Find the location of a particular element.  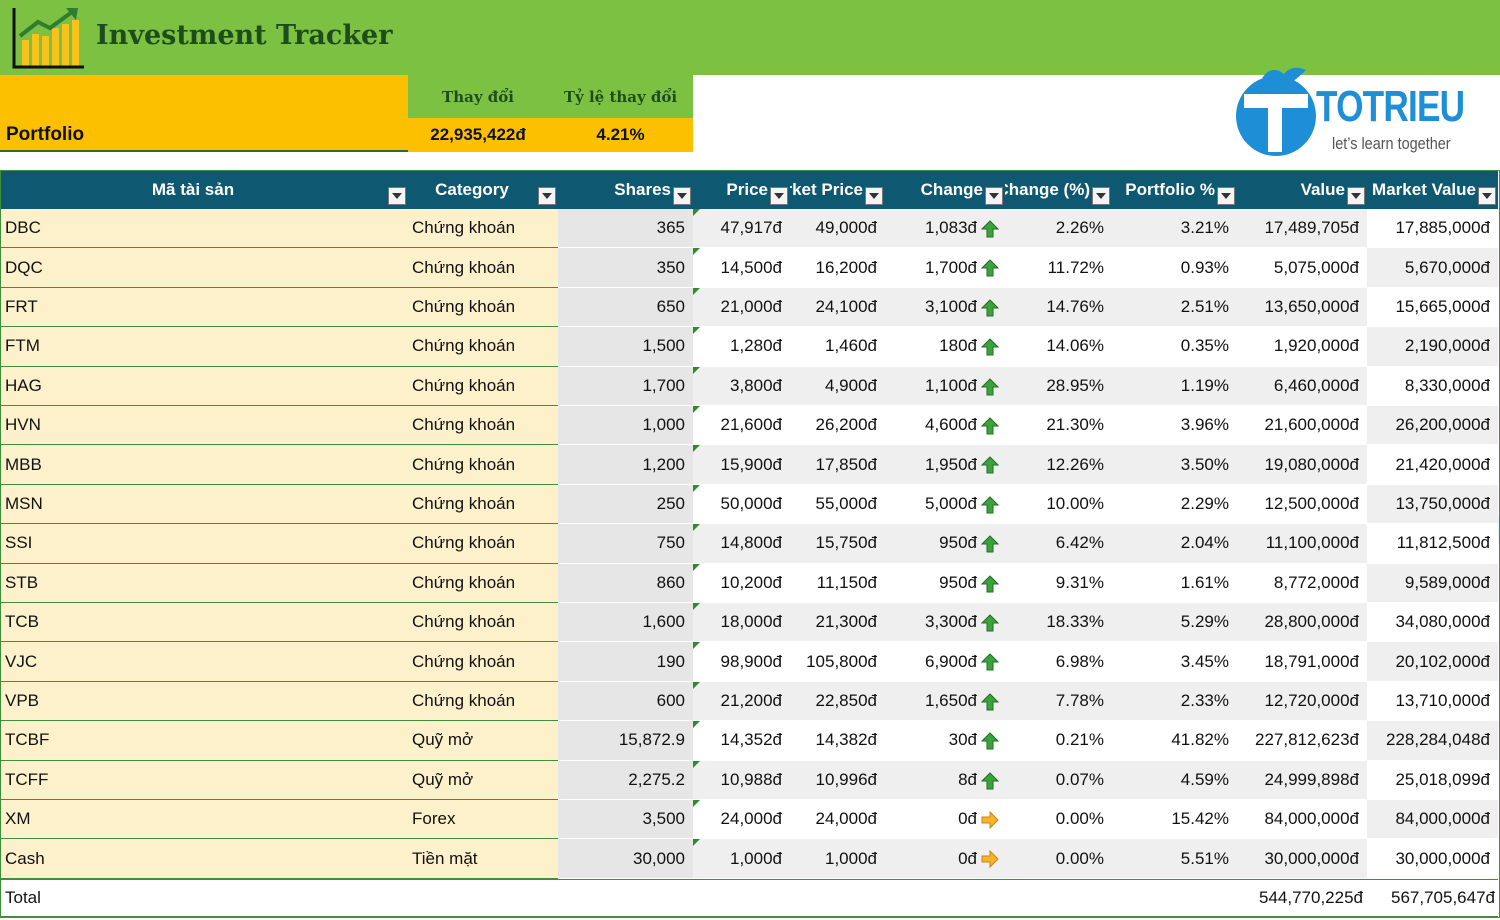

table-cell: 34,080,000đ is located at coordinates (1432, 623).